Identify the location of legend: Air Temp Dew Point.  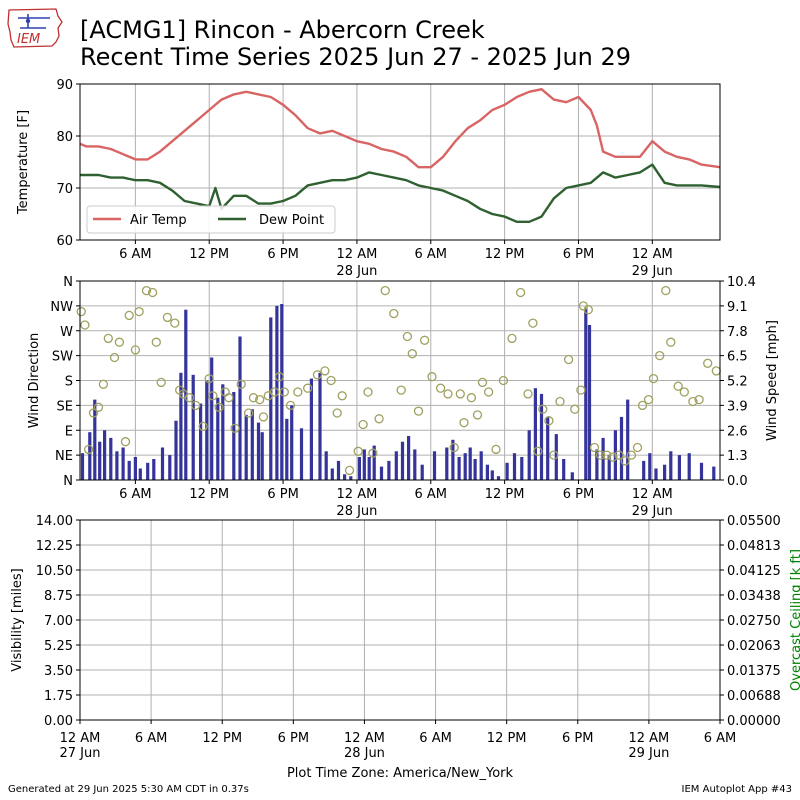
(211, 219).